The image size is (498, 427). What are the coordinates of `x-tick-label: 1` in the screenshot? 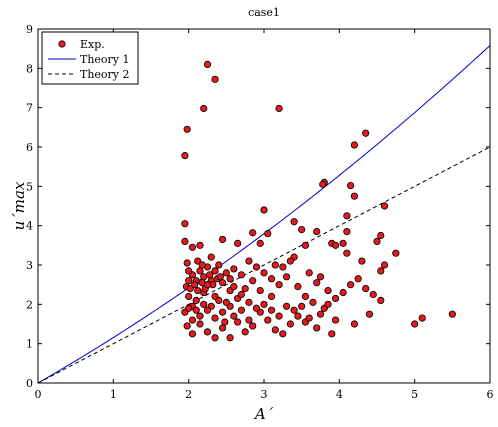 It's located at (113, 394).